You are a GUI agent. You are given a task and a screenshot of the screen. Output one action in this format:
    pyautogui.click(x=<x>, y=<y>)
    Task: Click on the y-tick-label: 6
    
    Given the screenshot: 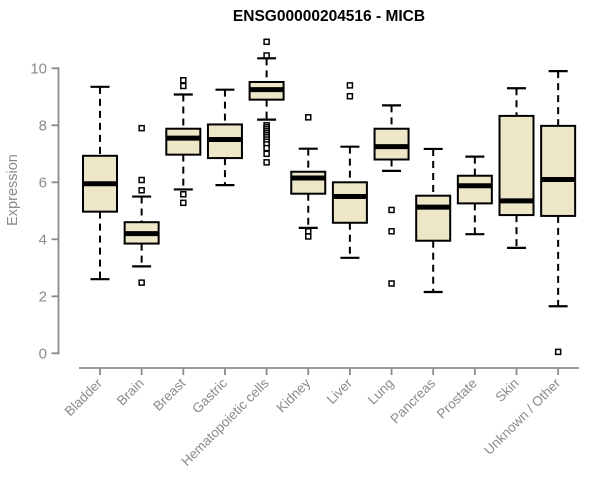 What is the action you would take?
    pyautogui.click(x=43, y=182)
    